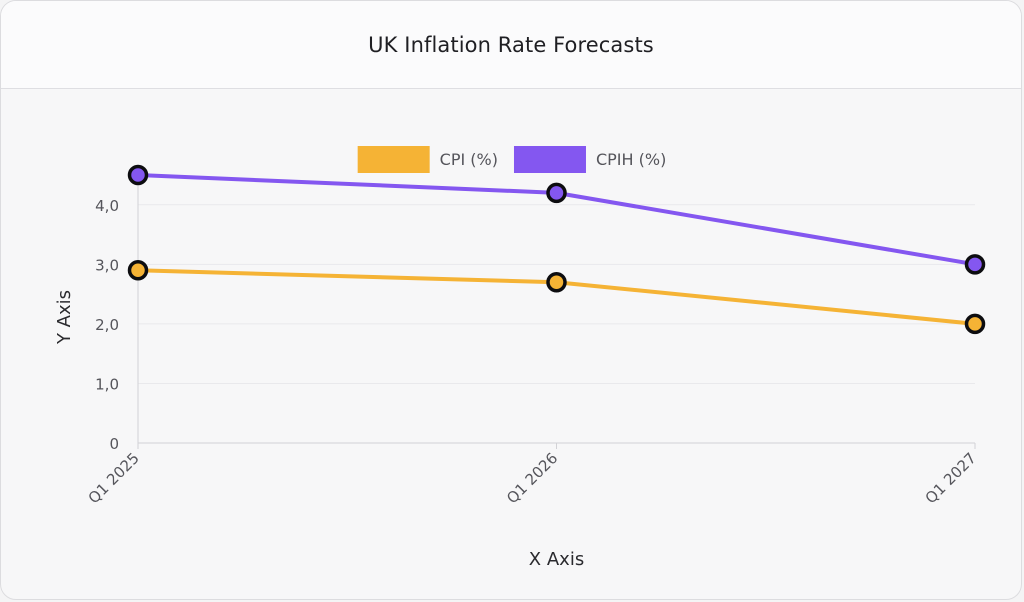 This screenshot has height=602, width=1024. What do you see at coordinates (107, 206) in the screenshot?
I see `y-tick-label: 4,0` at bounding box center [107, 206].